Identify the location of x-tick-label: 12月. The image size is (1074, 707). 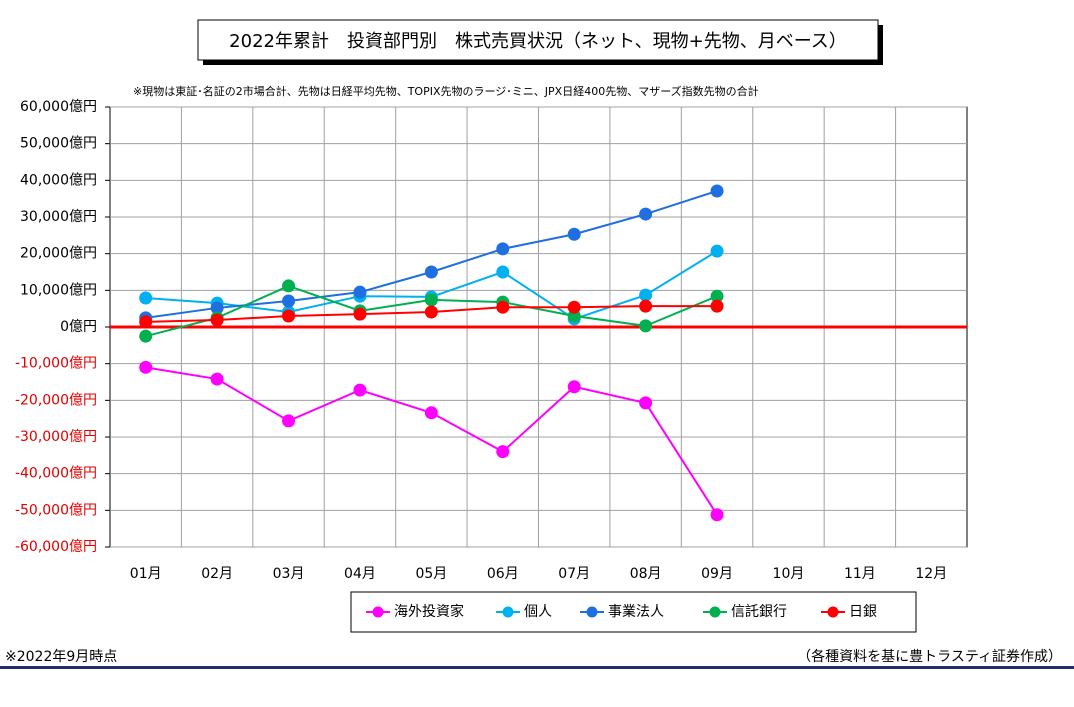
(931, 574).